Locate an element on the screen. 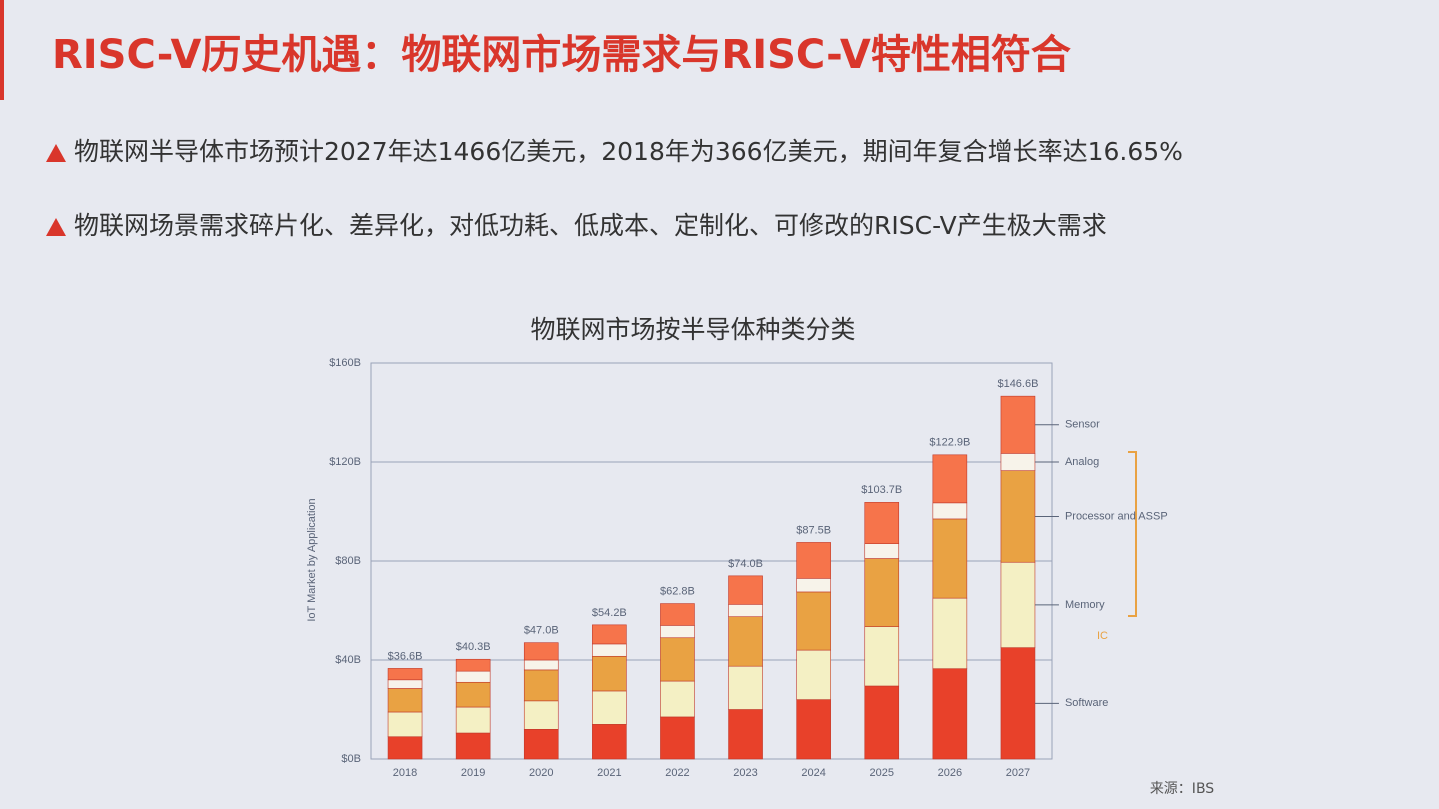  y-tick-label: $160B is located at coordinates (345, 363).